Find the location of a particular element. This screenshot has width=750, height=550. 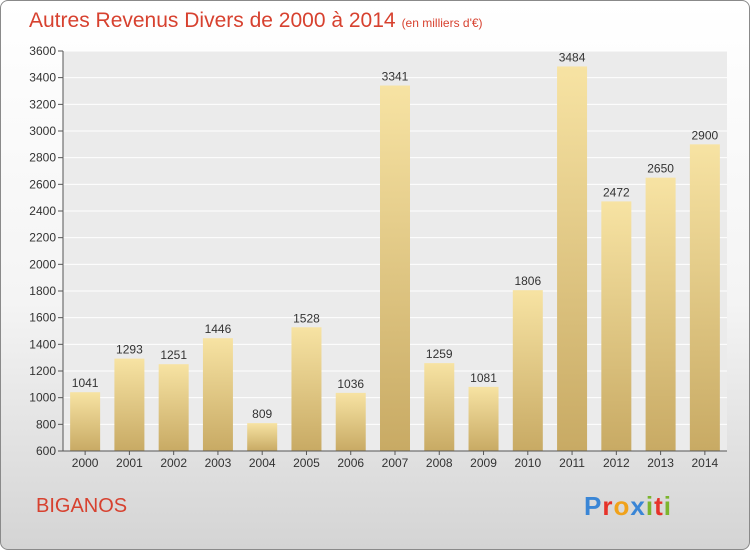

brand-letter: P is located at coordinates (593, 506).